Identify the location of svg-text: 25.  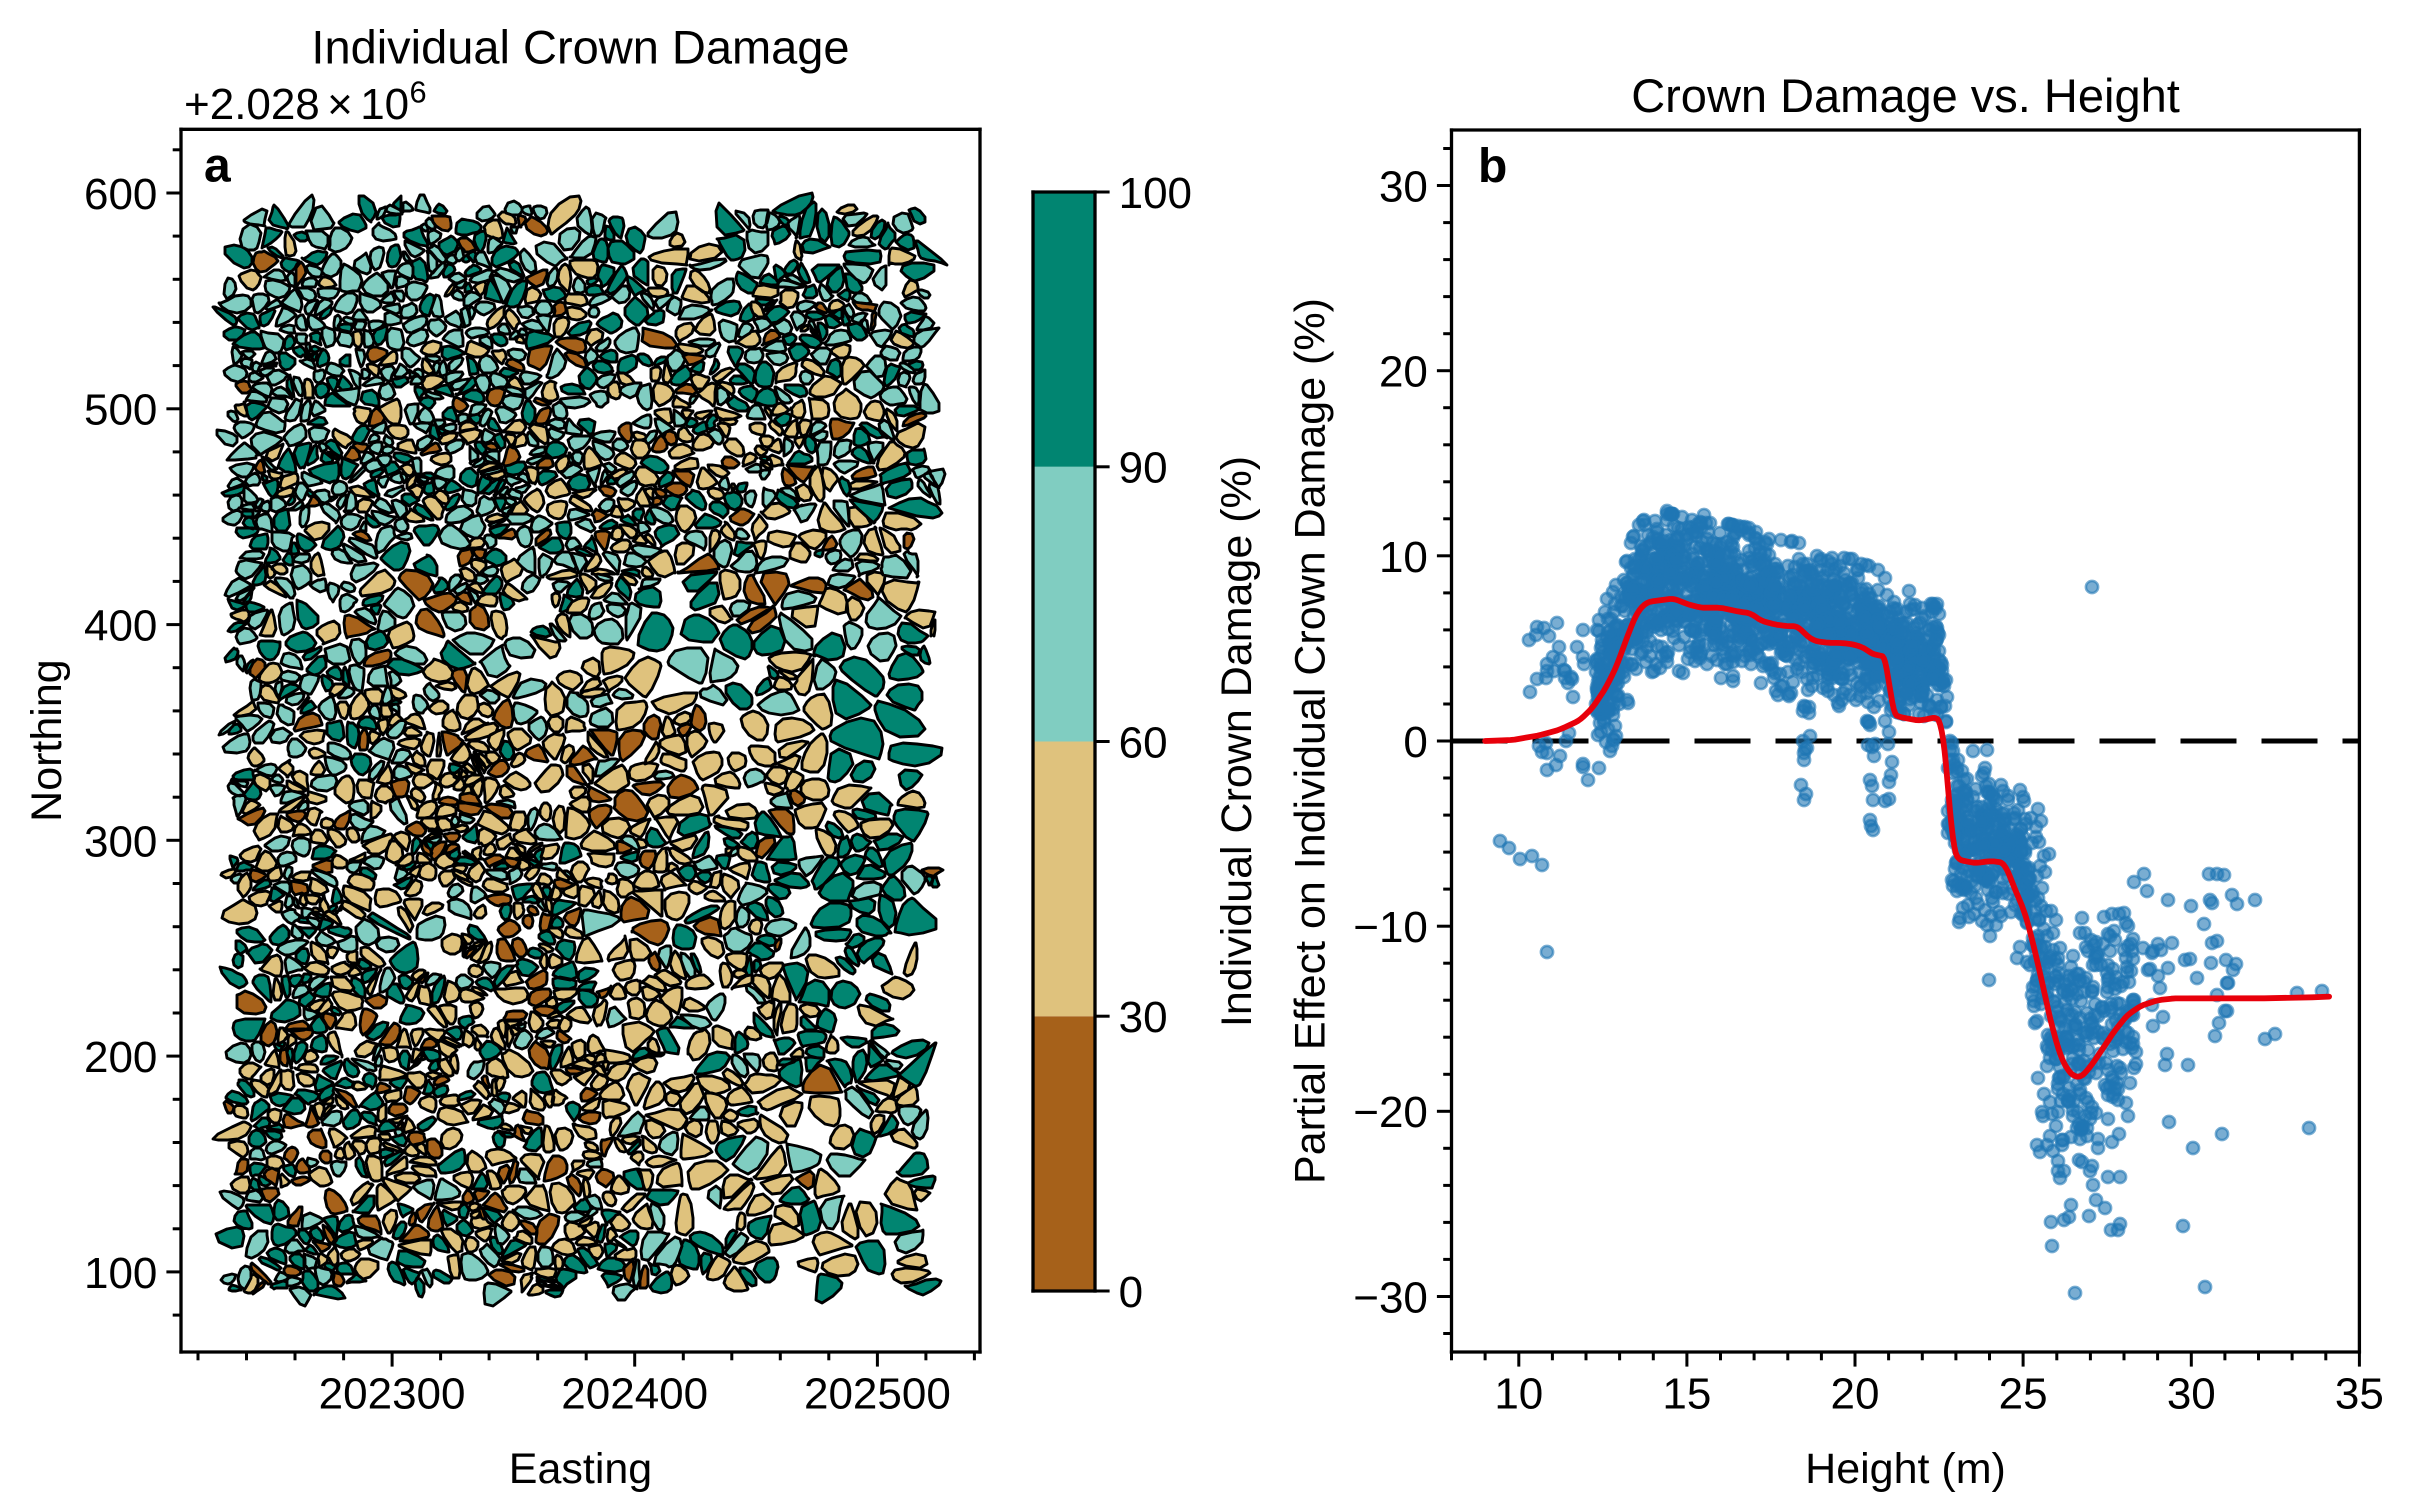
(2023, 1394).